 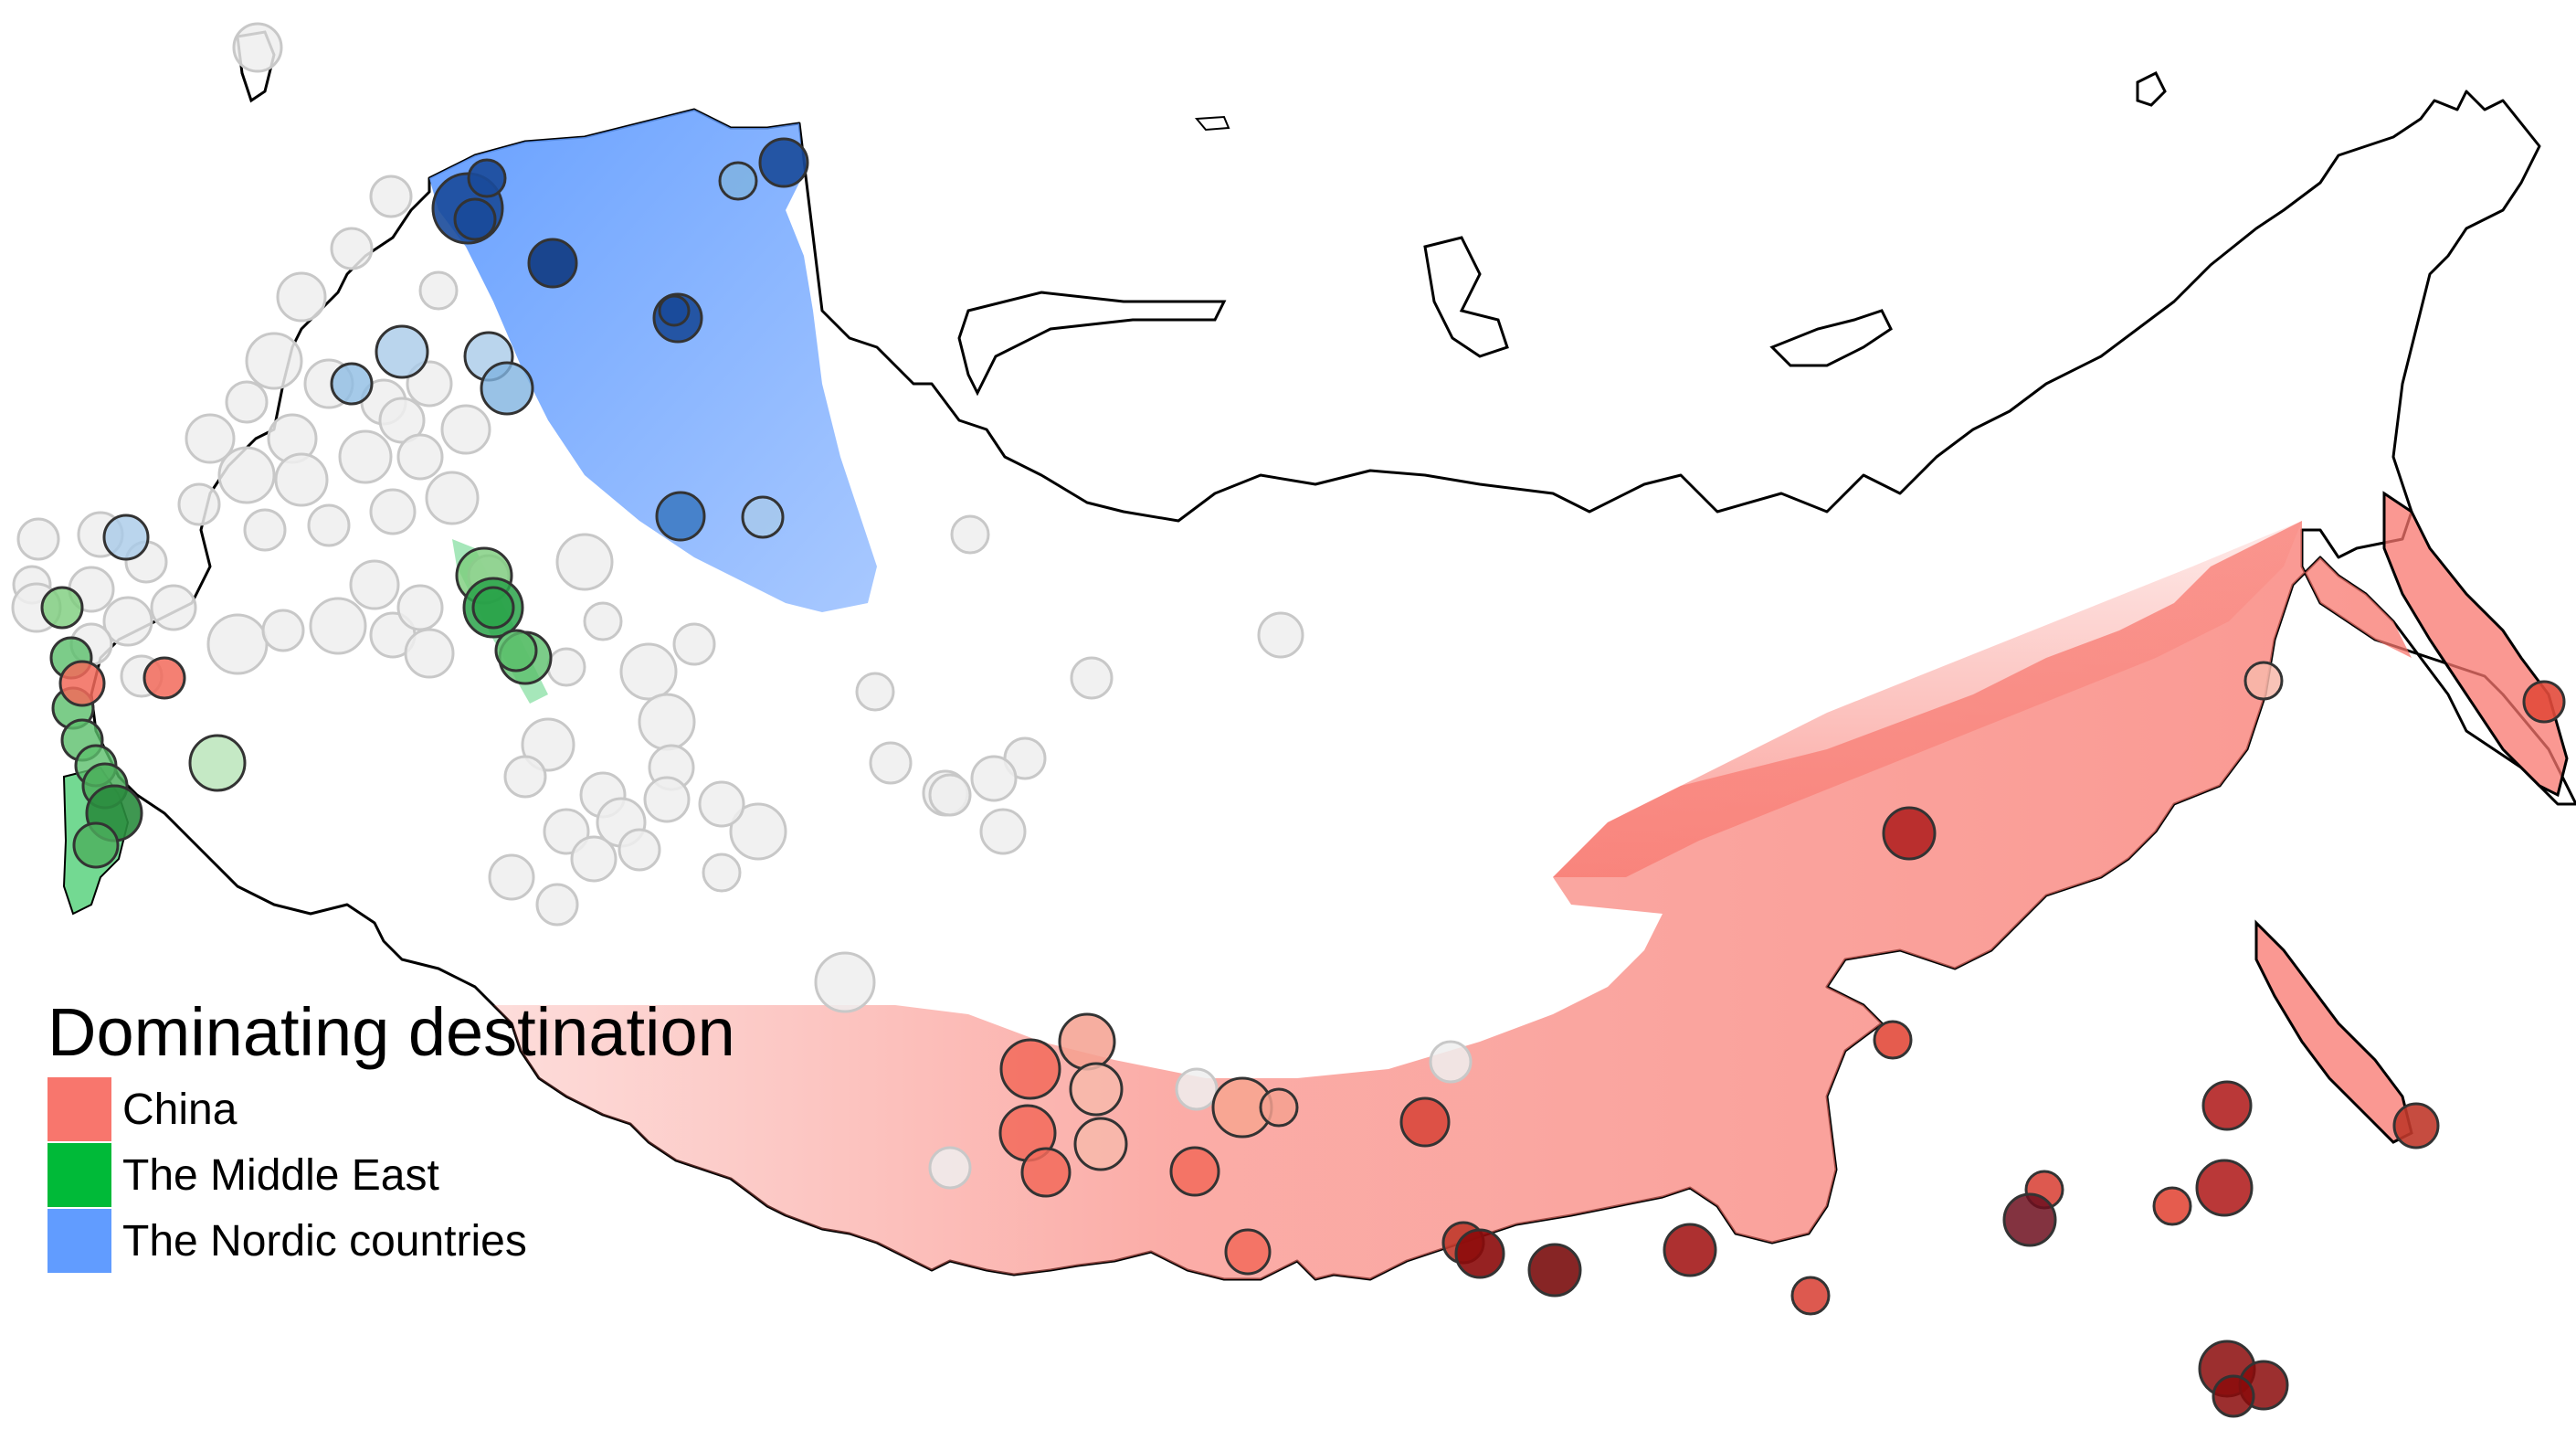 I want to click on middle-east-points, so click(x=297, y=707).